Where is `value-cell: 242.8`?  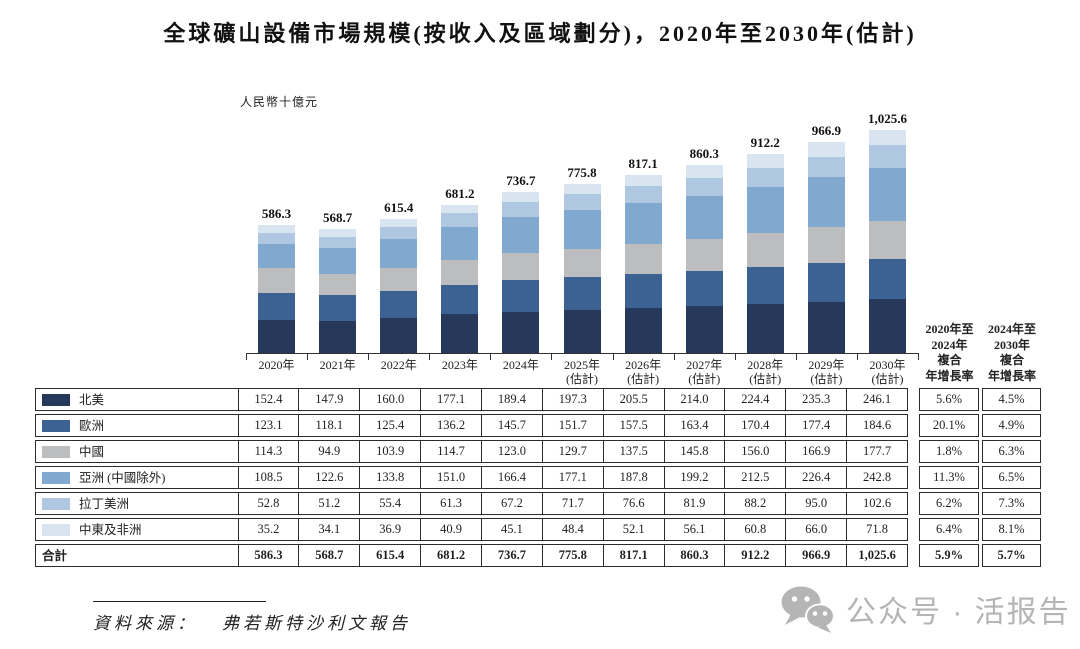
value-cell: 242.8 is located at coordinates (876, 477).